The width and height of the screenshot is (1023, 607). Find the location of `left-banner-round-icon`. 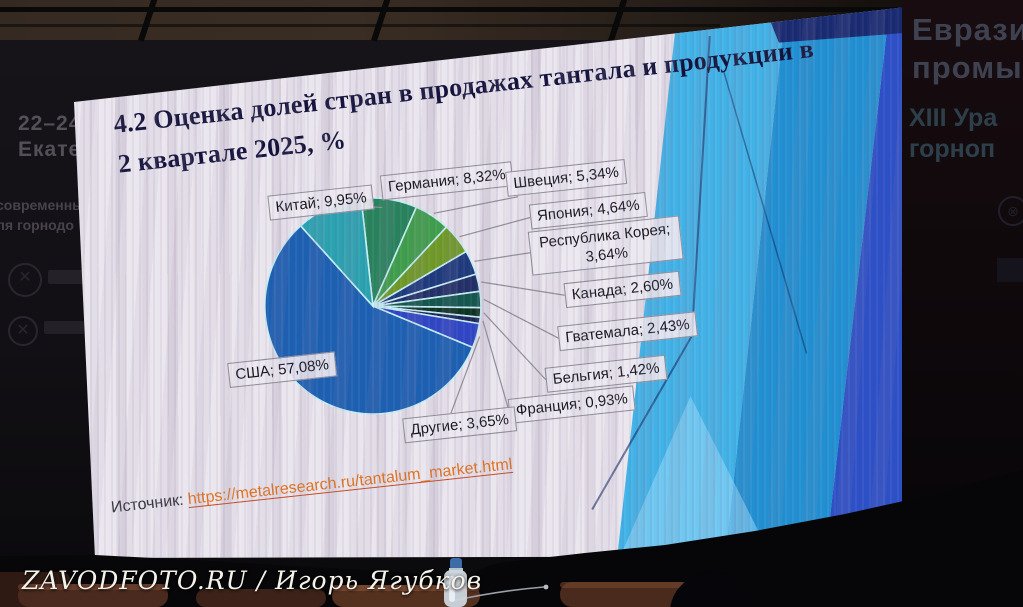

left-banner-round-icon is located at coordinates (23, 331).